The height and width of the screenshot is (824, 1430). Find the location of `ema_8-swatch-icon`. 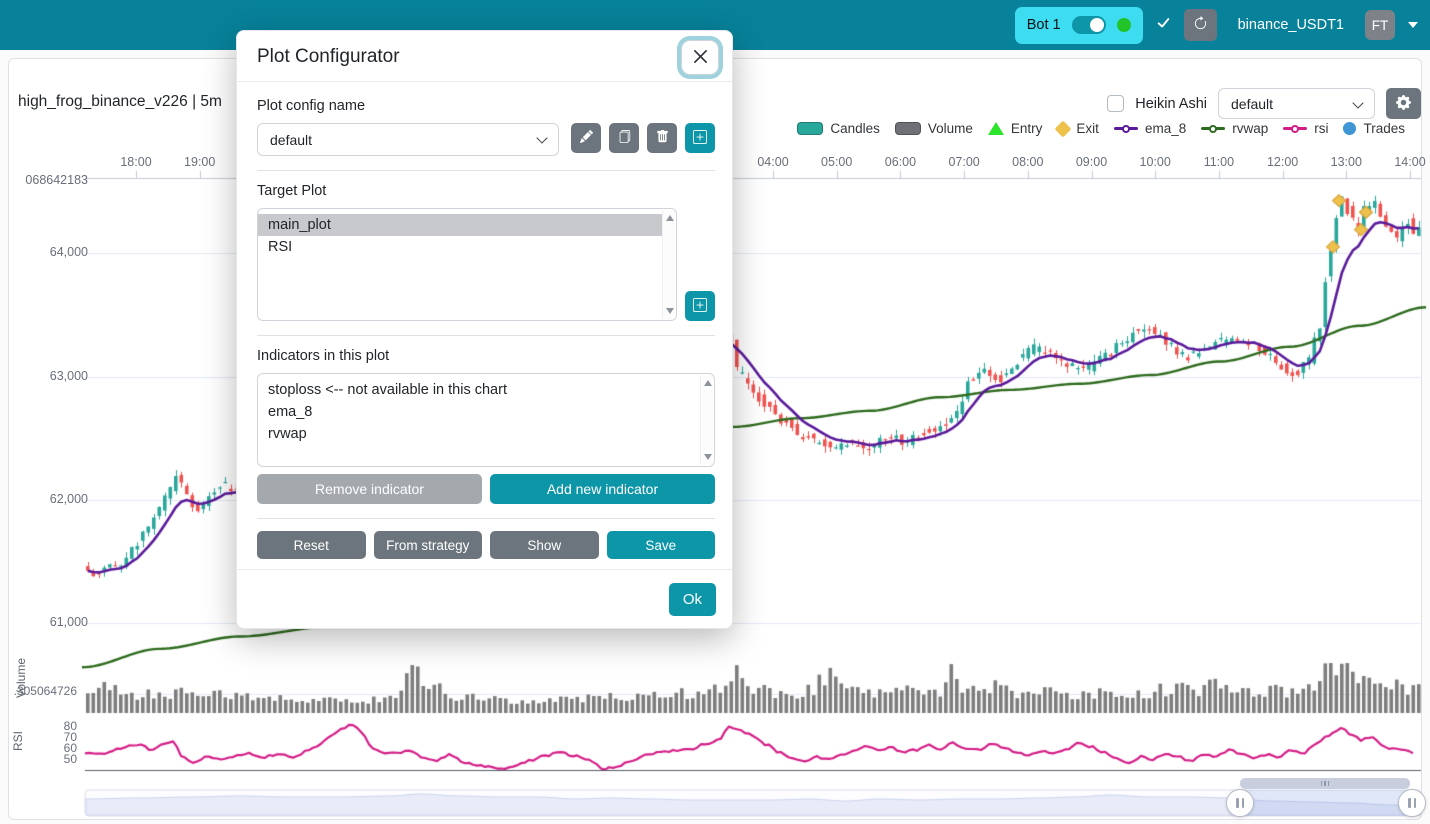

ema_8-swatch-icon is located at coordinates (1125, 128).